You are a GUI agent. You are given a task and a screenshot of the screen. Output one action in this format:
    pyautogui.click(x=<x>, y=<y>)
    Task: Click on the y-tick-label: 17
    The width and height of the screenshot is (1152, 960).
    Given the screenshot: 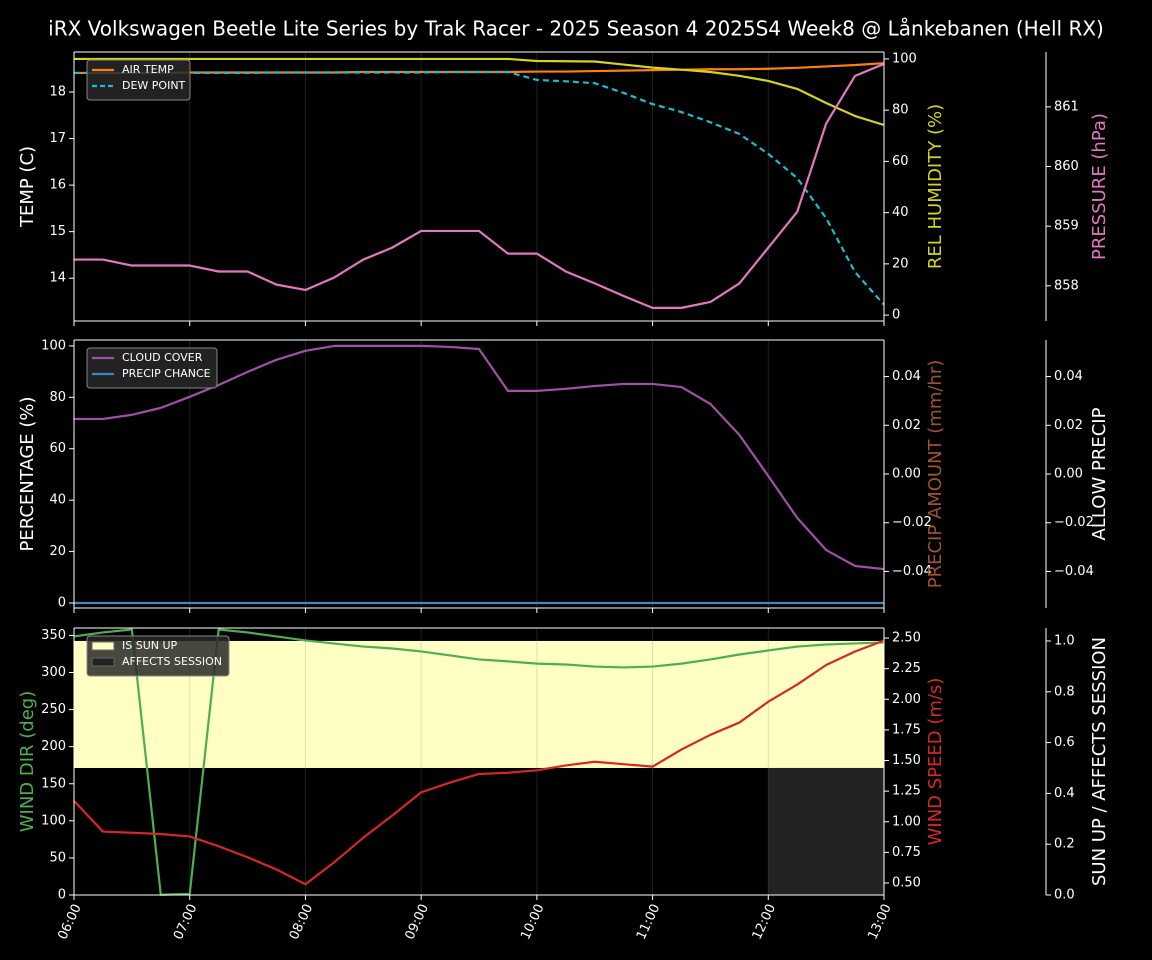 What is the action you would take?
    pyautogui.click(x=57, y=138)
    